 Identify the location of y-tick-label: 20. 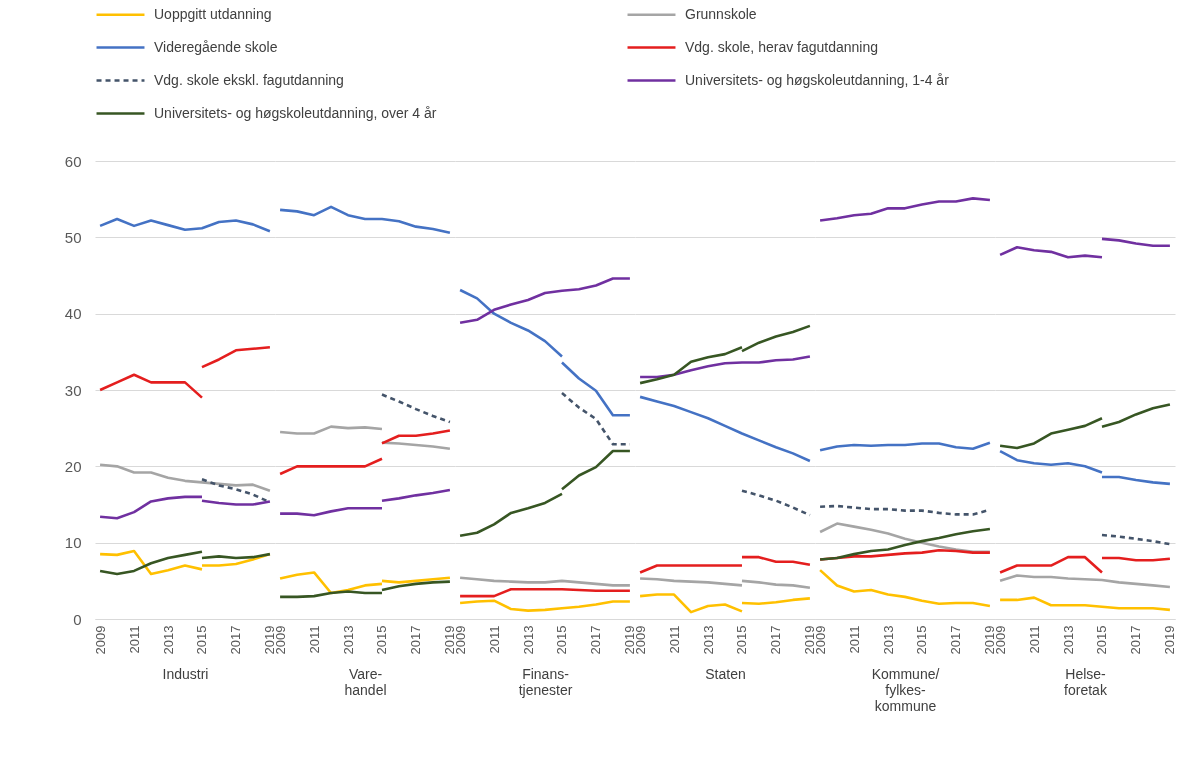
(73, 466).